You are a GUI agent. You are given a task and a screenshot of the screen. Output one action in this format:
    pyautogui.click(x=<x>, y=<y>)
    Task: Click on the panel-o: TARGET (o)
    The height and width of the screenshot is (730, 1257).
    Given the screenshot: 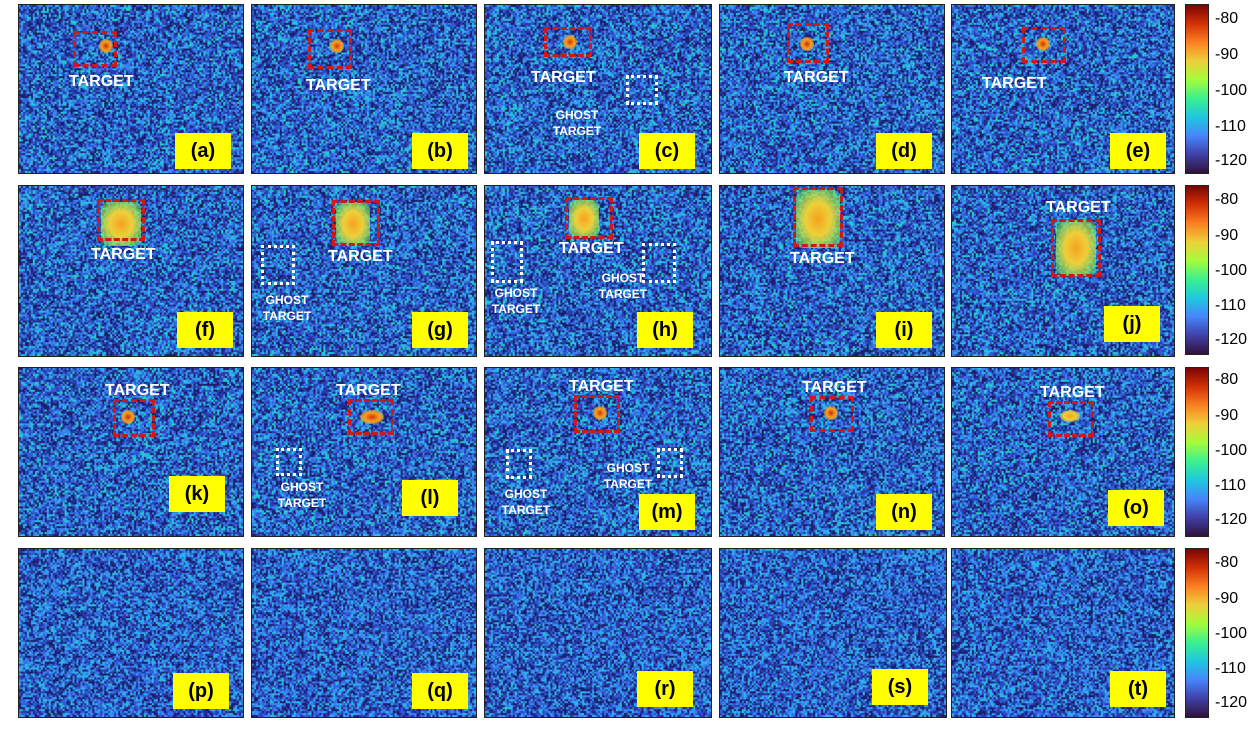 What is the action you would take?
    pyautogui.click(x=1063, y=452)
    